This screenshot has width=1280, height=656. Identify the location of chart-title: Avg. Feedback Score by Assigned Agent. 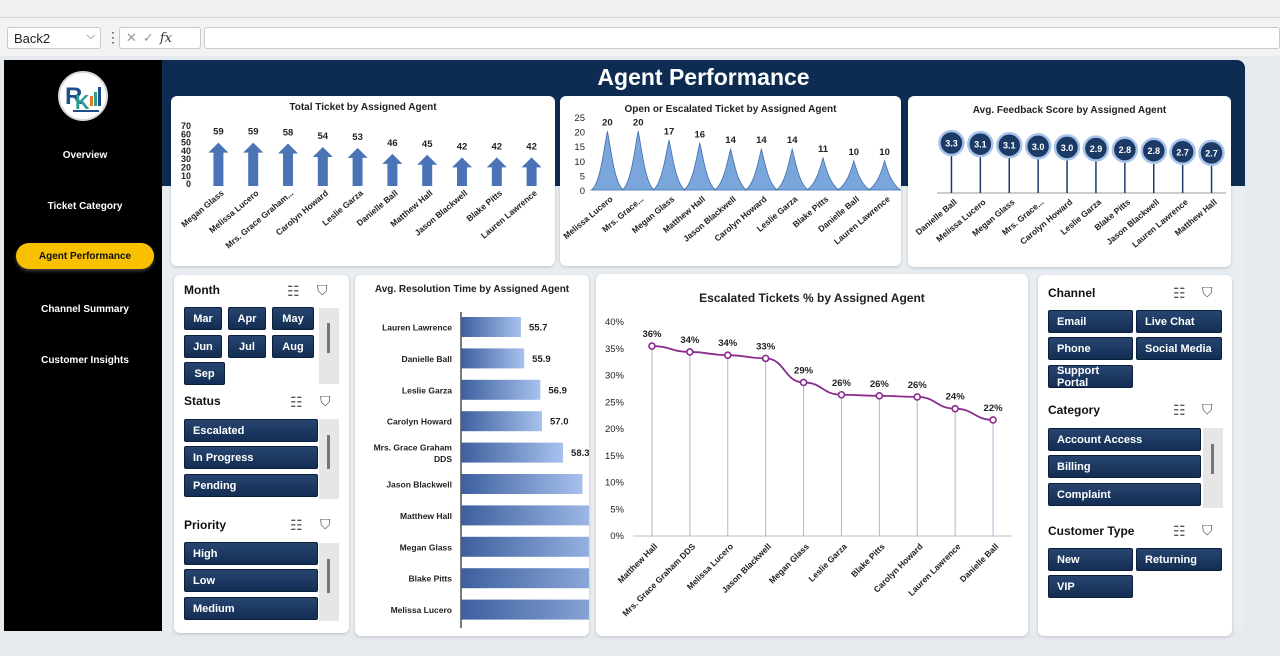
(1069, 110).